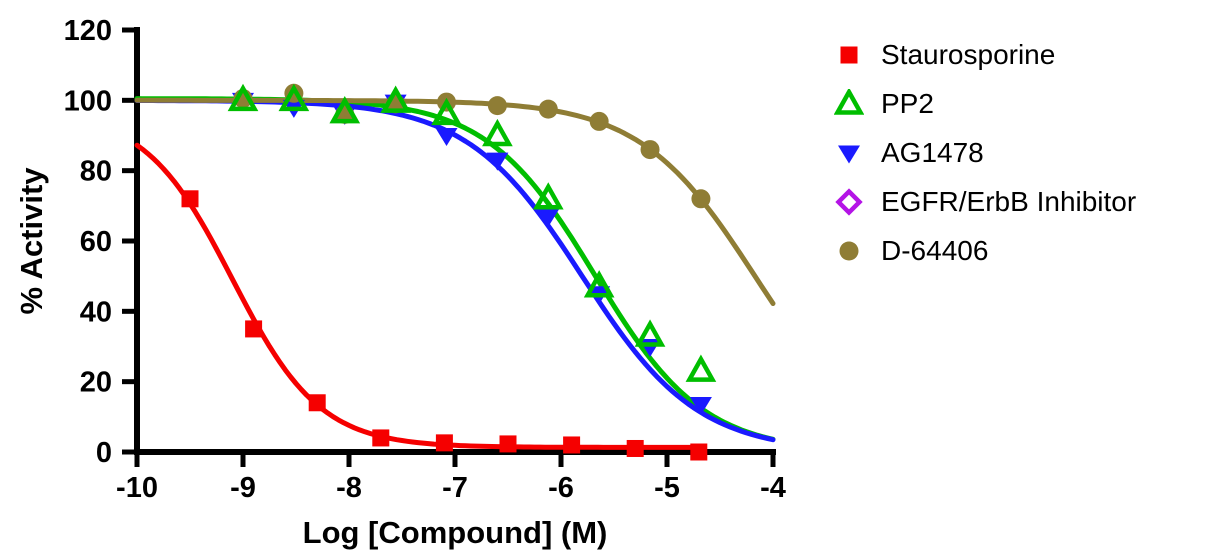  What do you see at coordinates (349, 488) in the screenshot?
I see `x-tick-label: -8` at bounding box center [349, 488].